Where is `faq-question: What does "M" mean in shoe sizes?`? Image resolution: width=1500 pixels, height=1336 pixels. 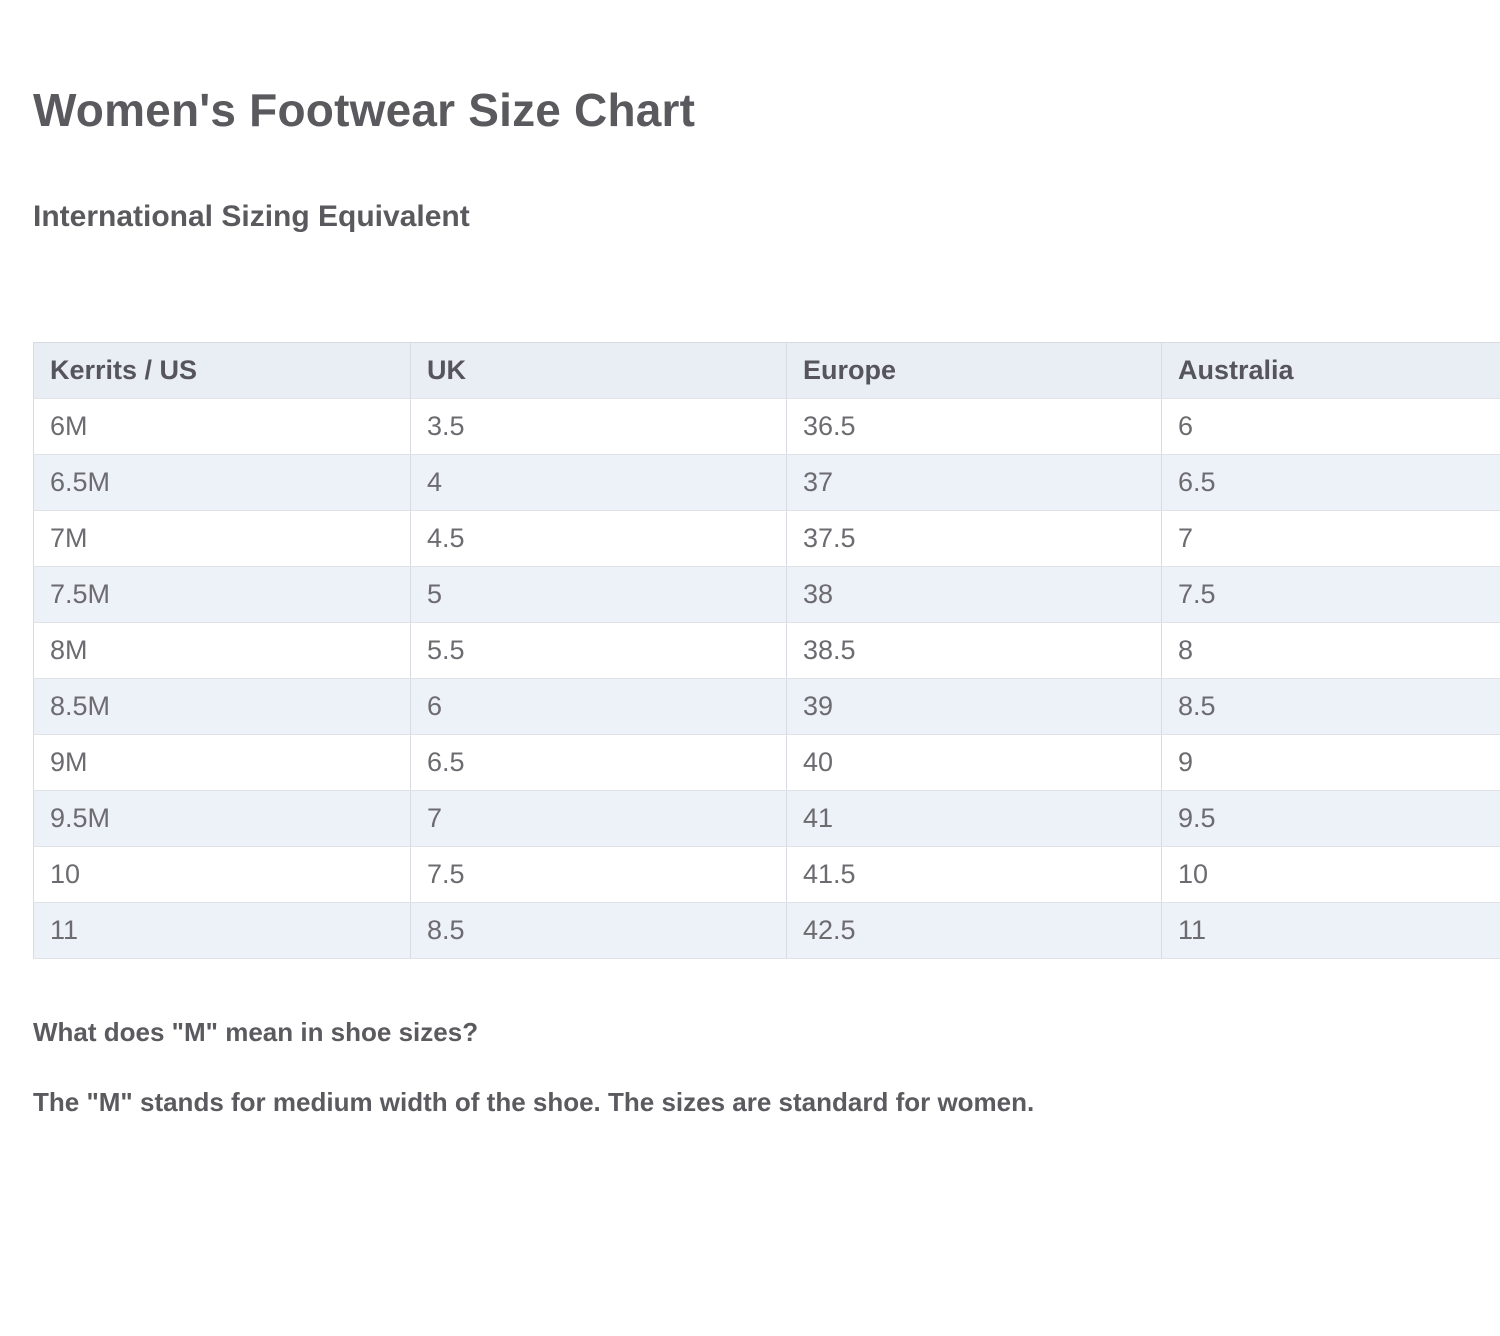 faq-question: What does "M" mean in shoe sizes? is located at coordinates (766, 1032).